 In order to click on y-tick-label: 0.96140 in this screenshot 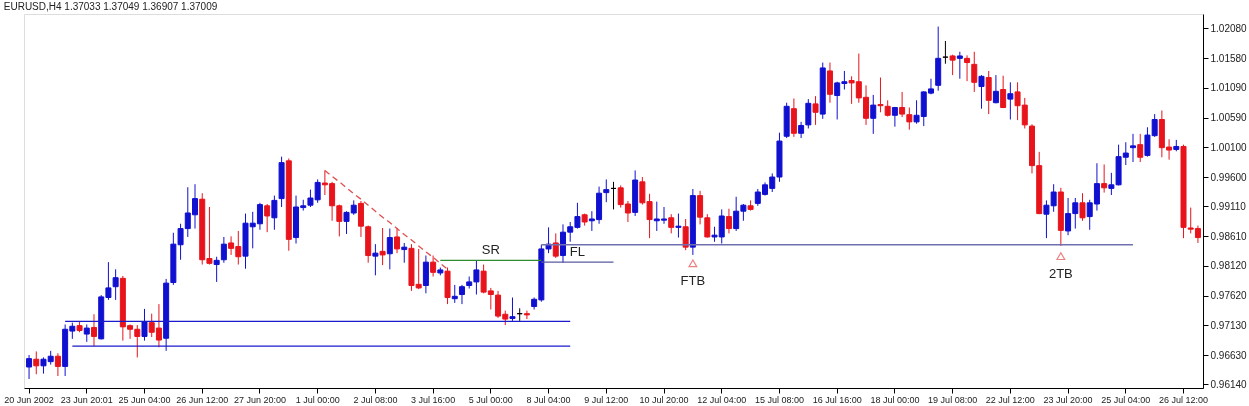, I will do `click(1229, 384)`.